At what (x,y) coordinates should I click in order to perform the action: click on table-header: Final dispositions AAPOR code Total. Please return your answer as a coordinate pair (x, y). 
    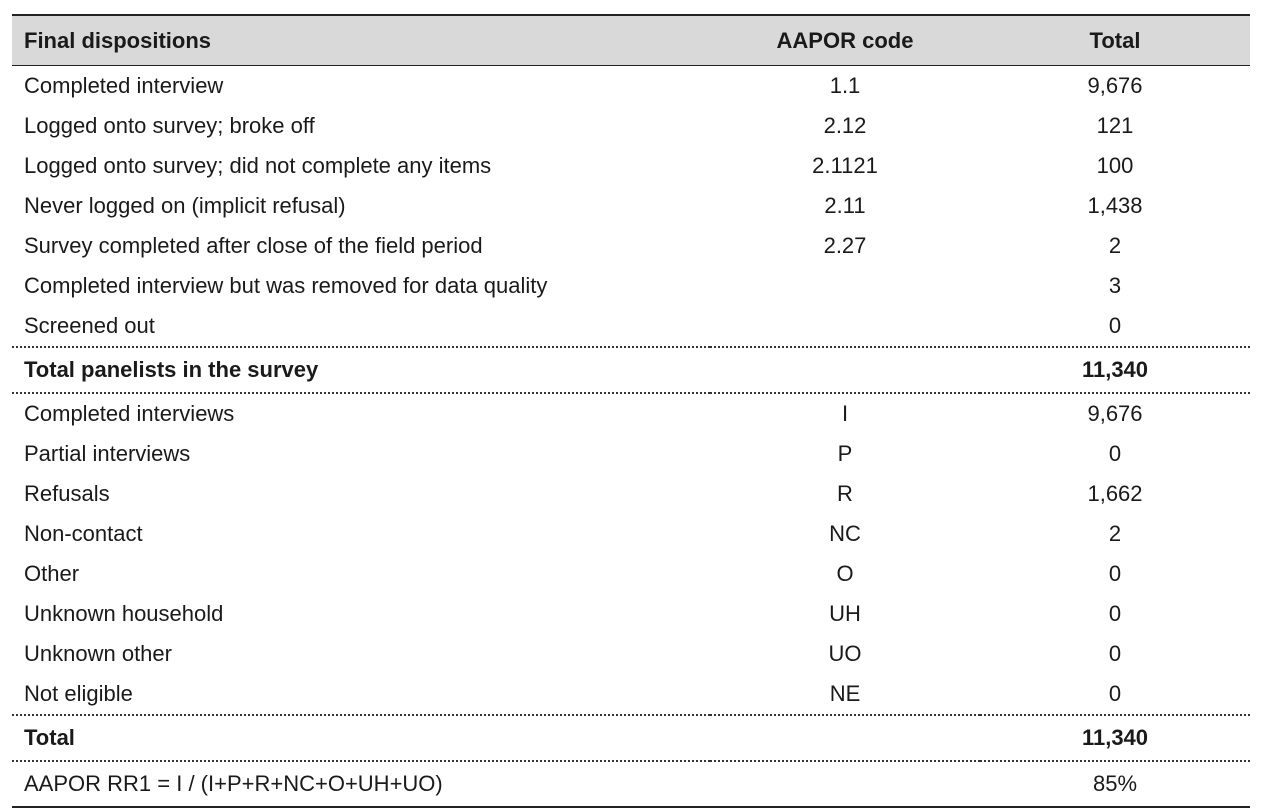
    Looking at the image, I should click on (631, 40).